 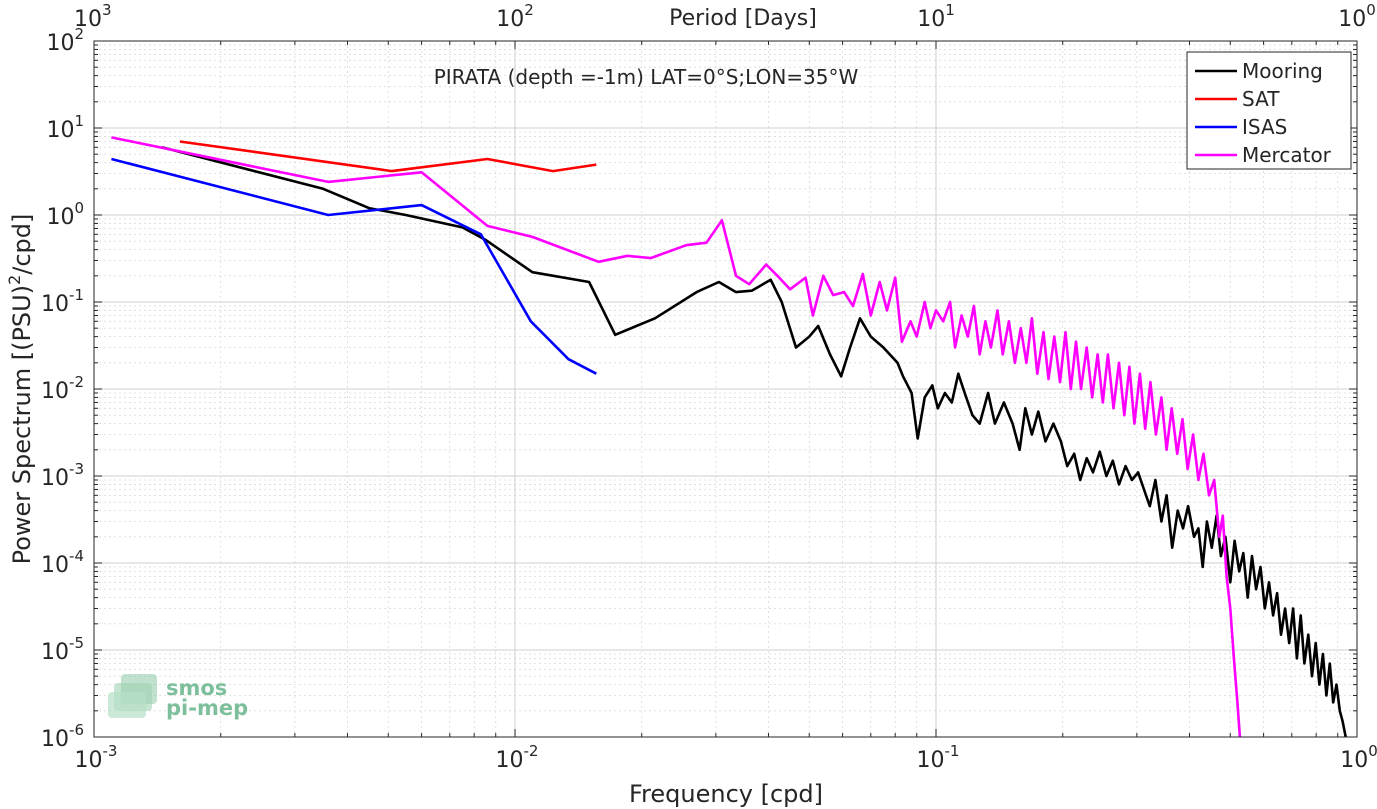 I want to click on logo-text-line1: smos, so click(x=196, y=688).